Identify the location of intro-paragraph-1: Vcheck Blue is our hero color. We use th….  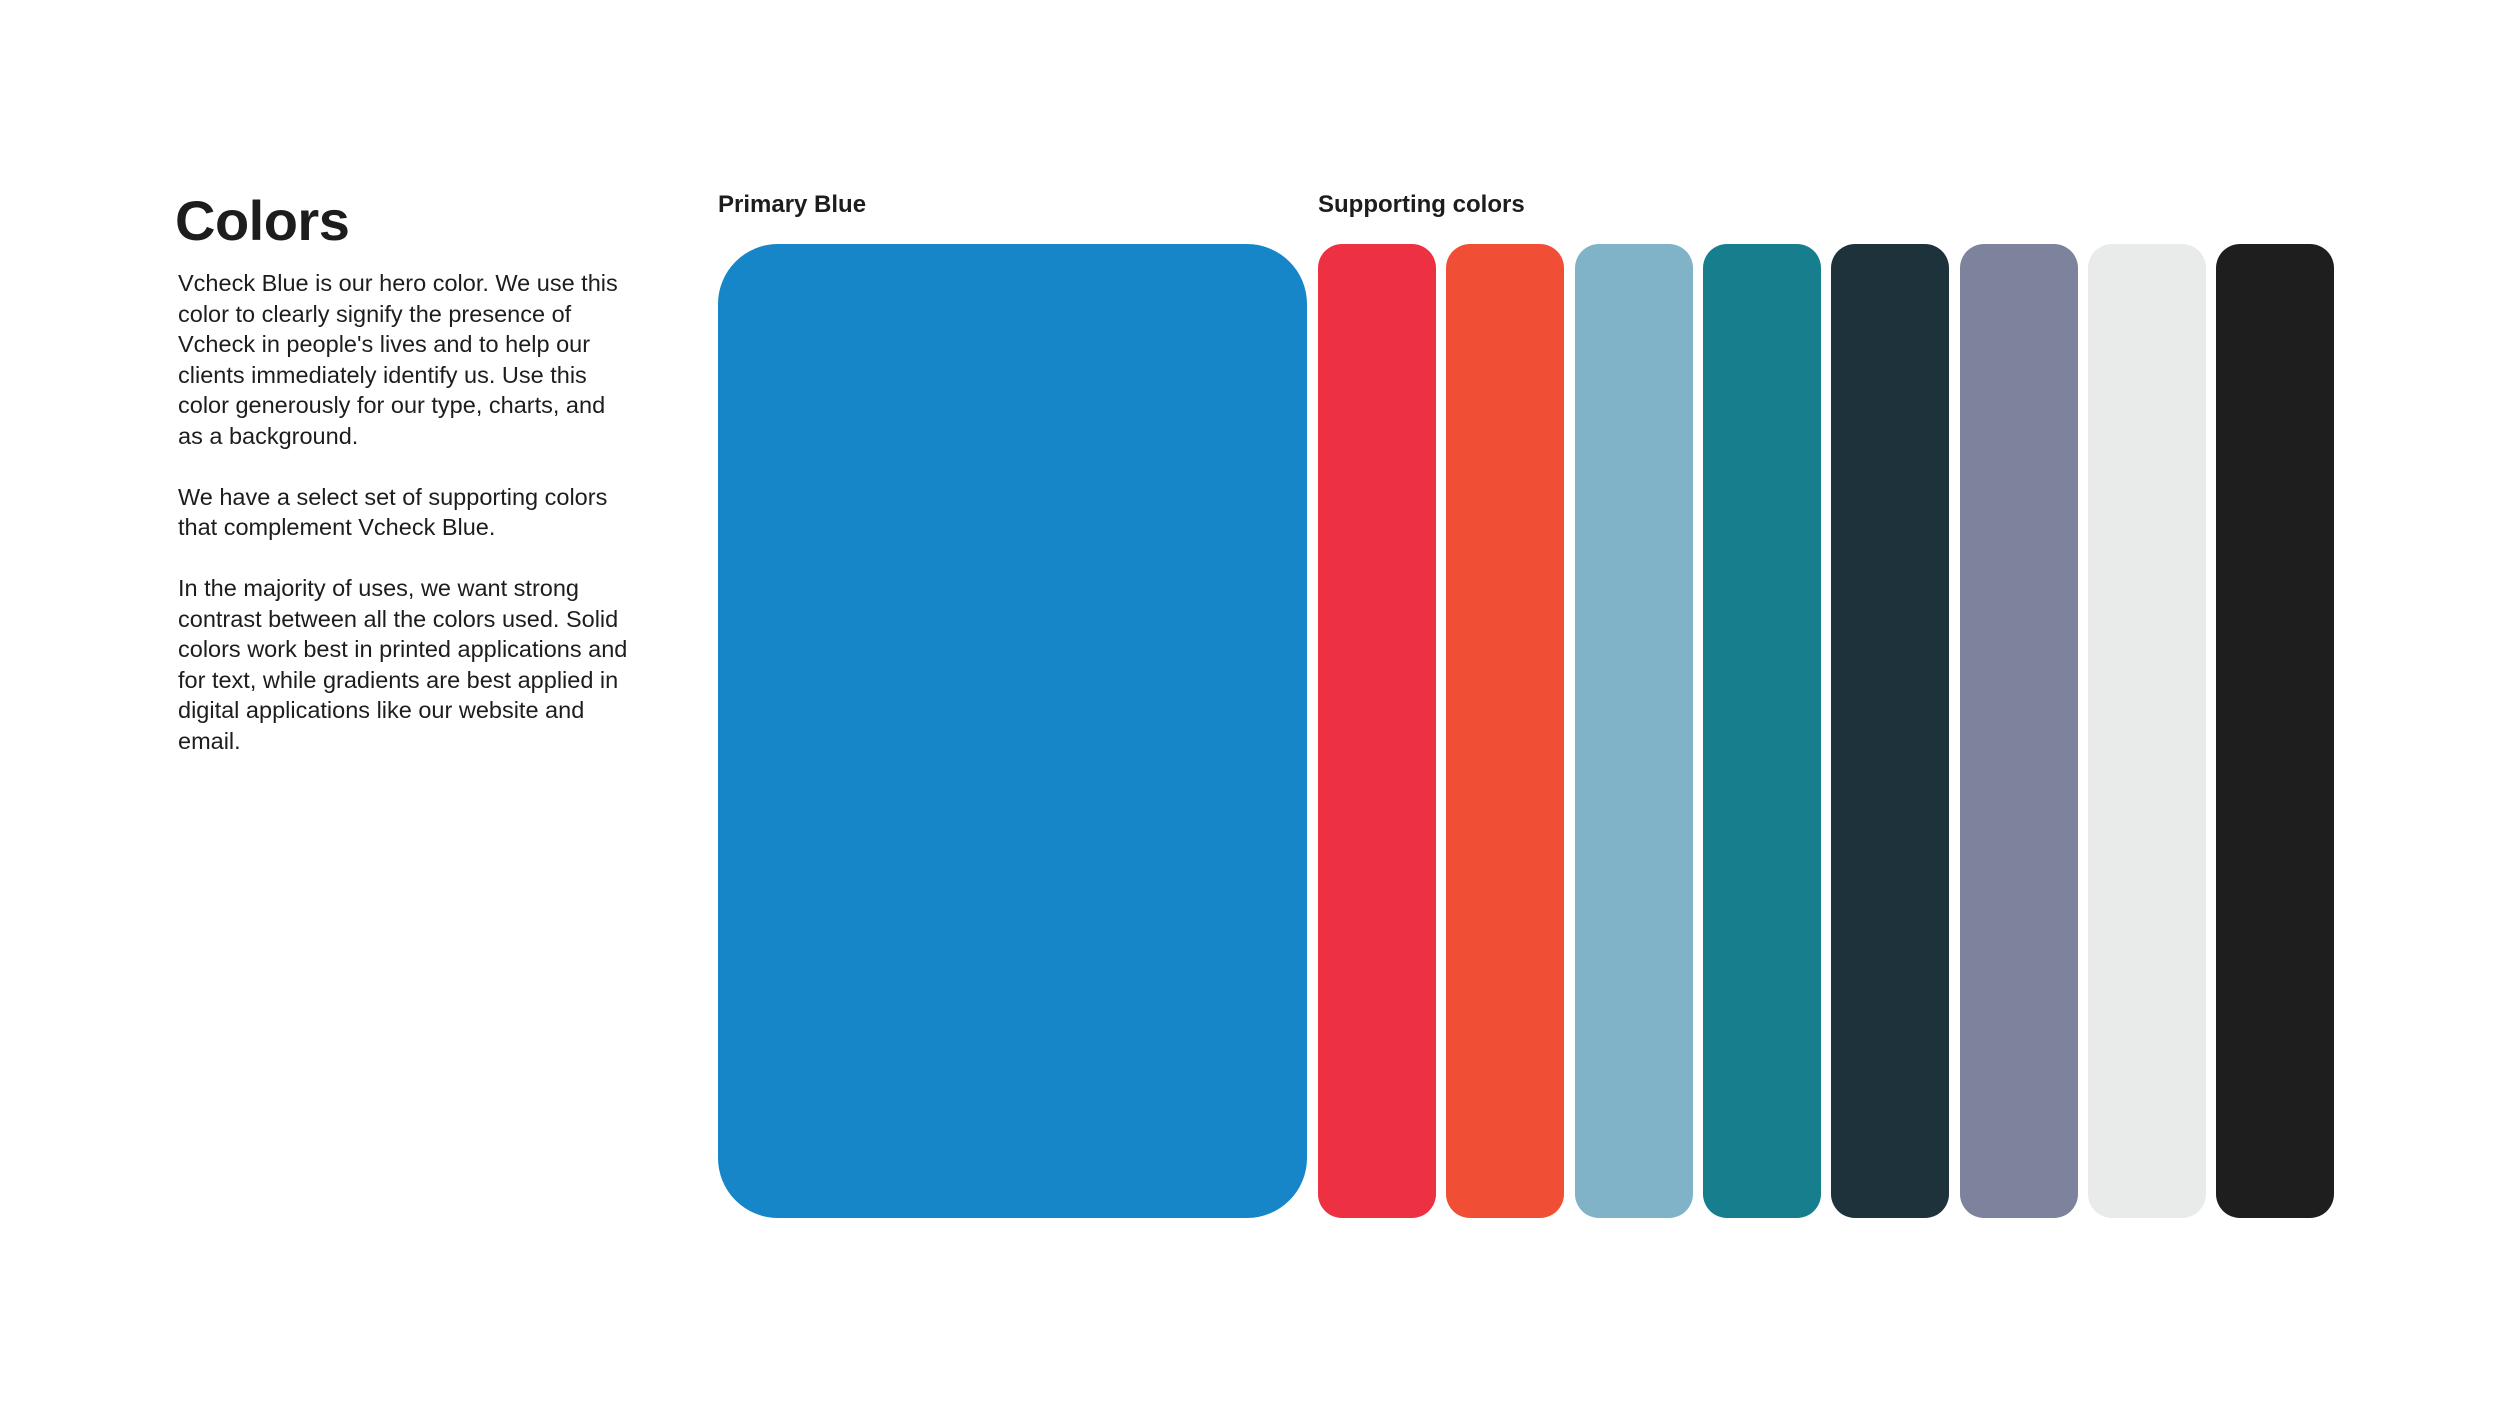
(398, 359).